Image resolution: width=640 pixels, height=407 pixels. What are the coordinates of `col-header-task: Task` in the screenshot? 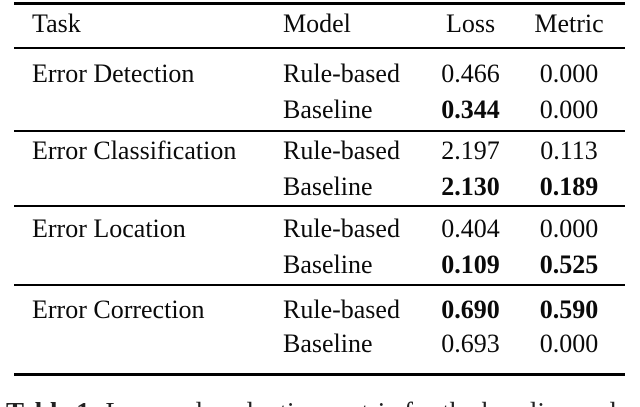 It's located at (56, 23).